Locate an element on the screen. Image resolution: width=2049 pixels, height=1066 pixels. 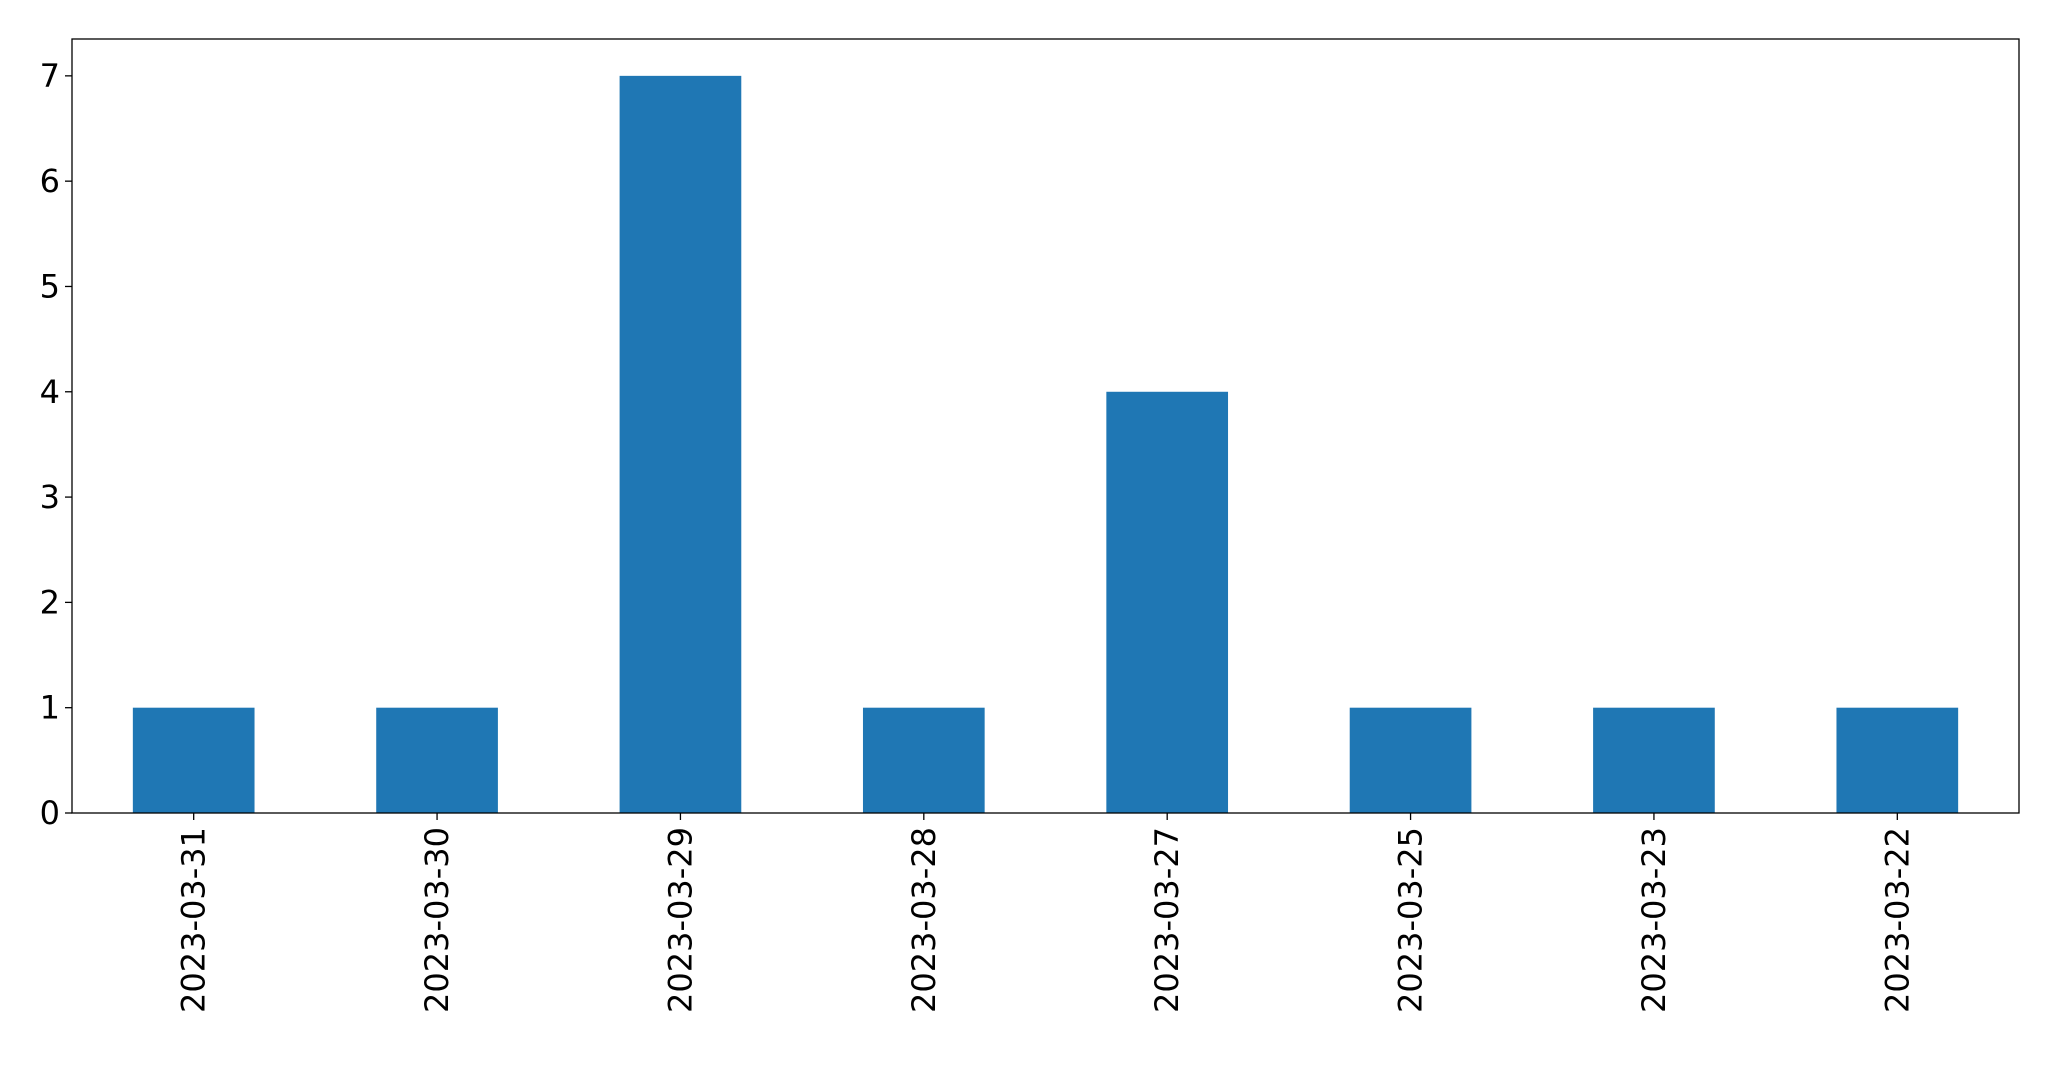
x-tick-label: 2023-03-23 is located at coordinates (1654, 920).